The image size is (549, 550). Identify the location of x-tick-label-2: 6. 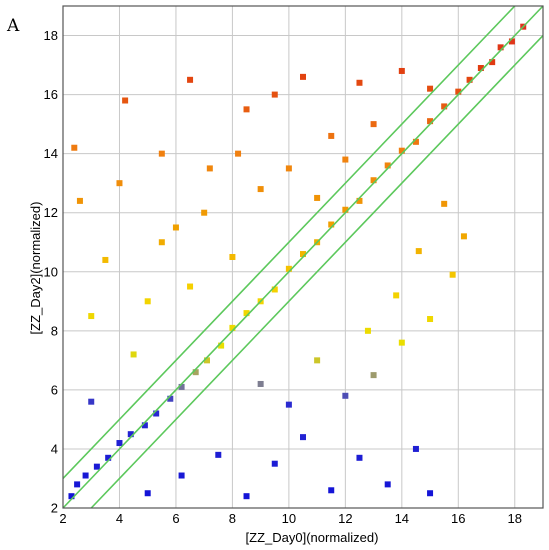
(175, 518).